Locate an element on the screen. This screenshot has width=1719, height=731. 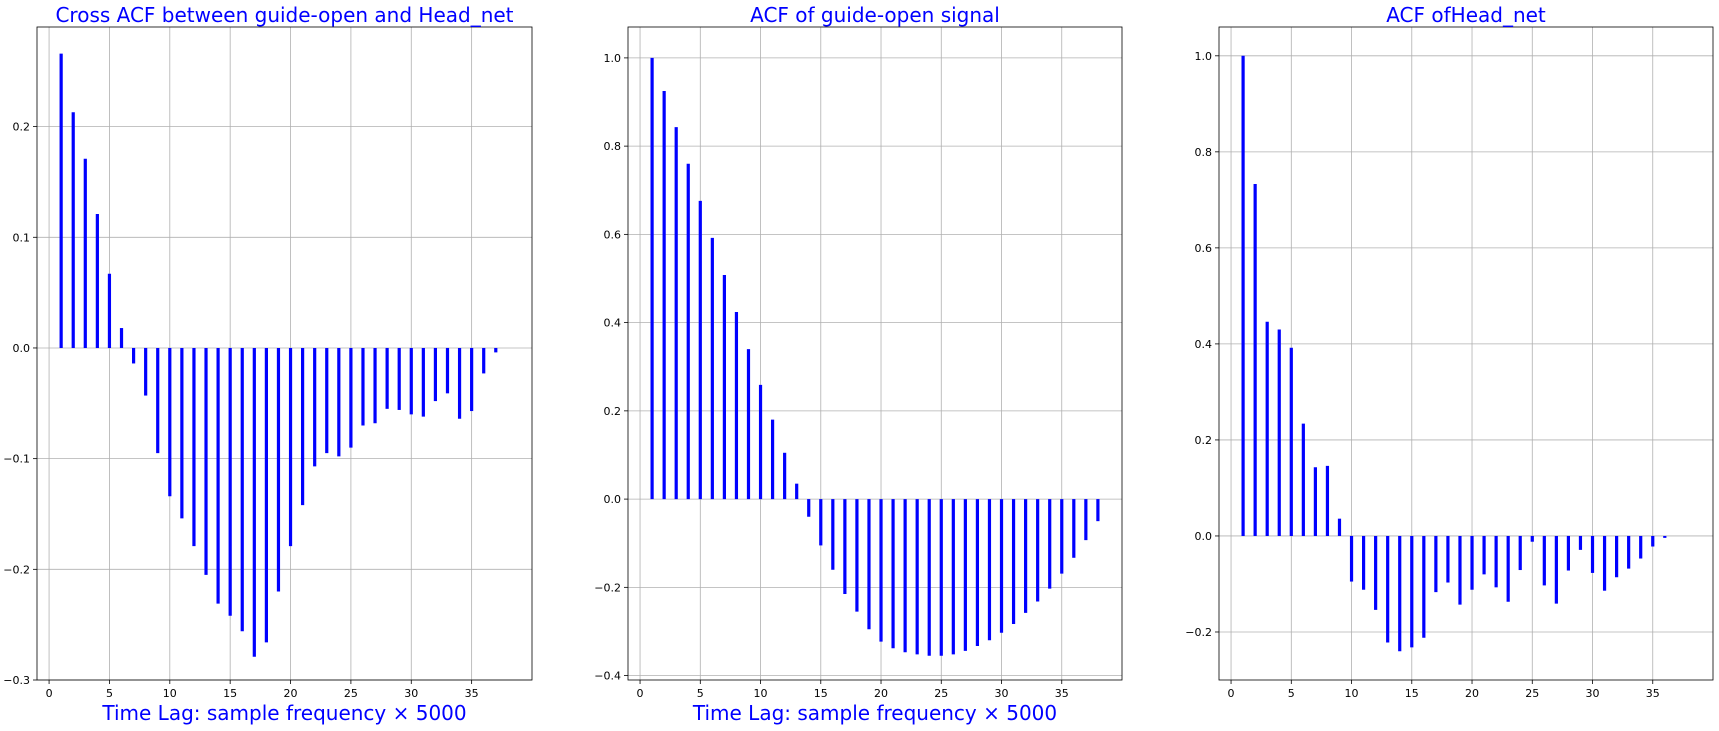
y-tick-label: −0.1 is located at coordinates (16, 459).